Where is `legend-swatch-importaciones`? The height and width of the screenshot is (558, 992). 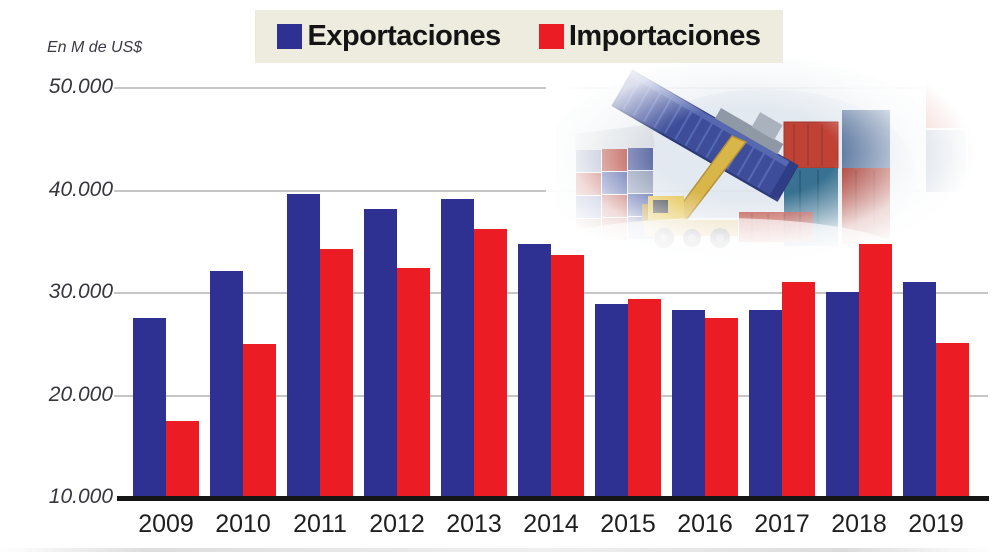 legend-swatch-importaciones is located at coordinates (551, 36).